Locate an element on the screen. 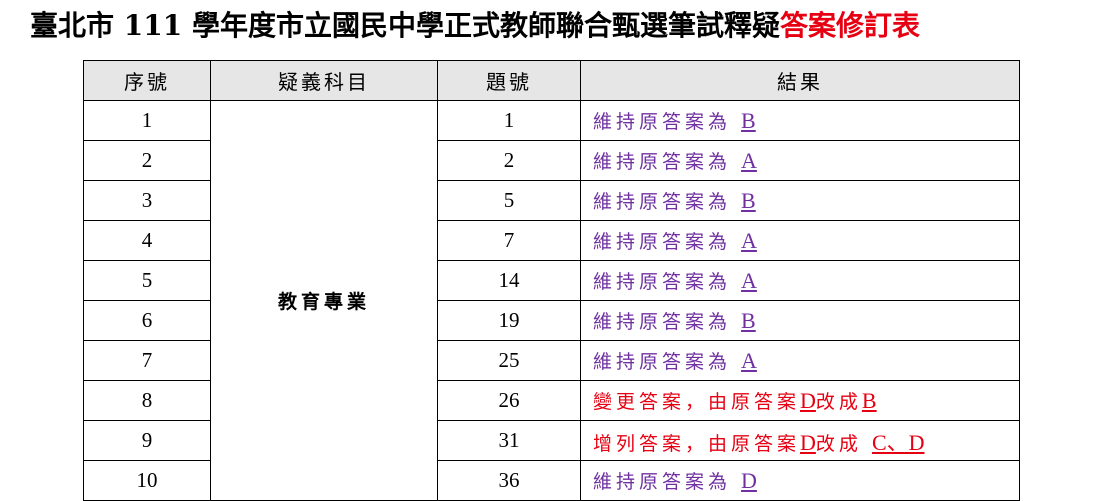 The width and height of the screenshot is (1094, 501). result-cell: 增列答案，由原答案D改成 C、D is located at coordinates (800, 440).